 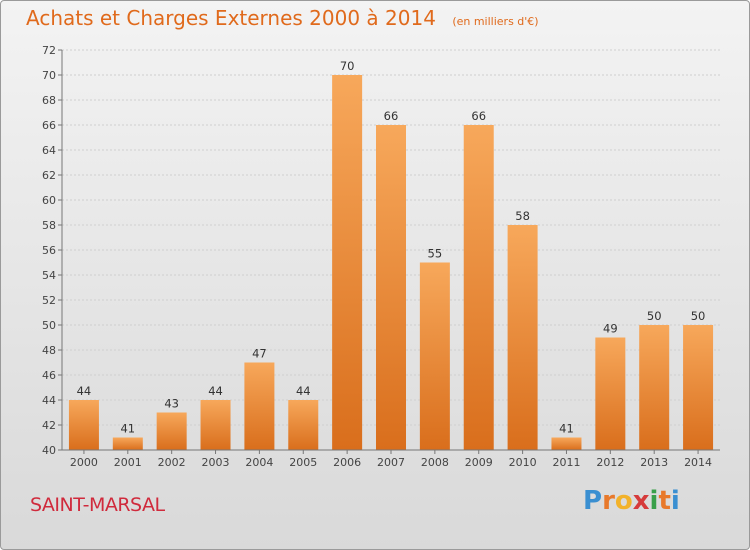 I want to click on x-tick-label: 2012, so click(x=610, y=462).